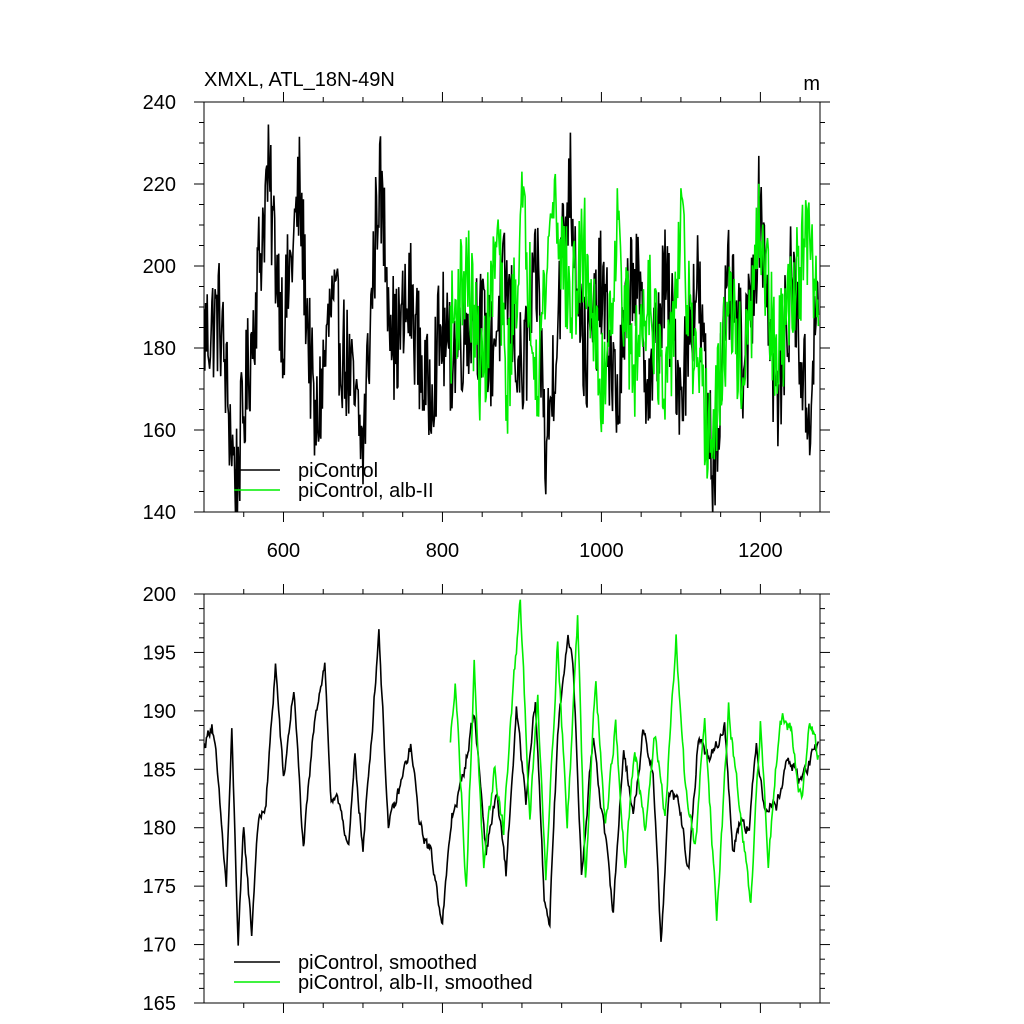 The image size is (1024, 1024). Describe the element at coordinates (387, 963) in the screenshot. I see `legend-label: piControl, smoothed` at that location.